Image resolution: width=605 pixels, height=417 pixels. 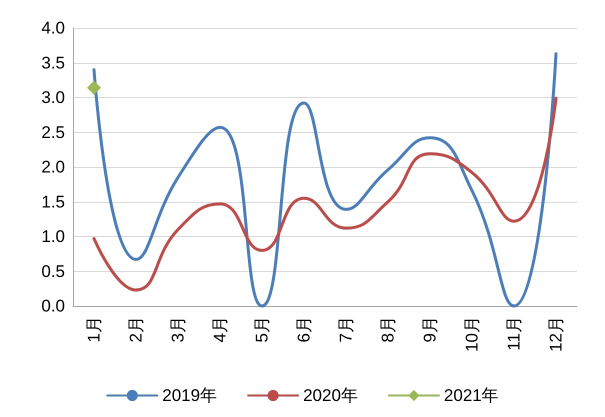 I want to click on x-tick-label: 5月, so click(x=262, y=329).